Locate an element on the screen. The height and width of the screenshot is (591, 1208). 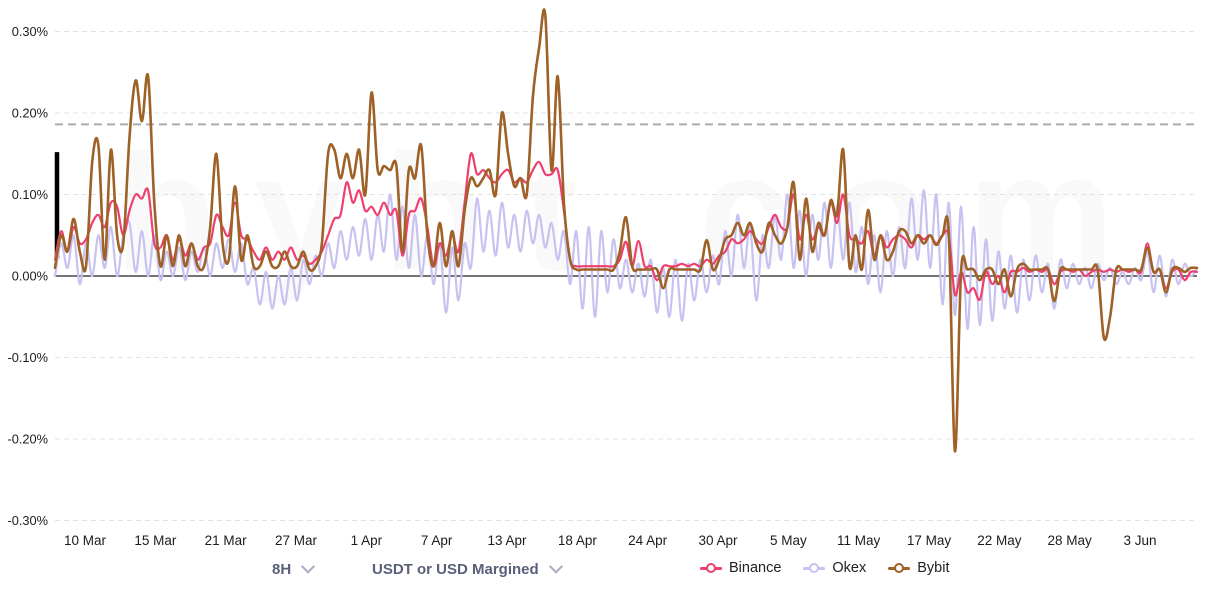
x-axis-label: 18 Apr is located at coordinates (578, 540).